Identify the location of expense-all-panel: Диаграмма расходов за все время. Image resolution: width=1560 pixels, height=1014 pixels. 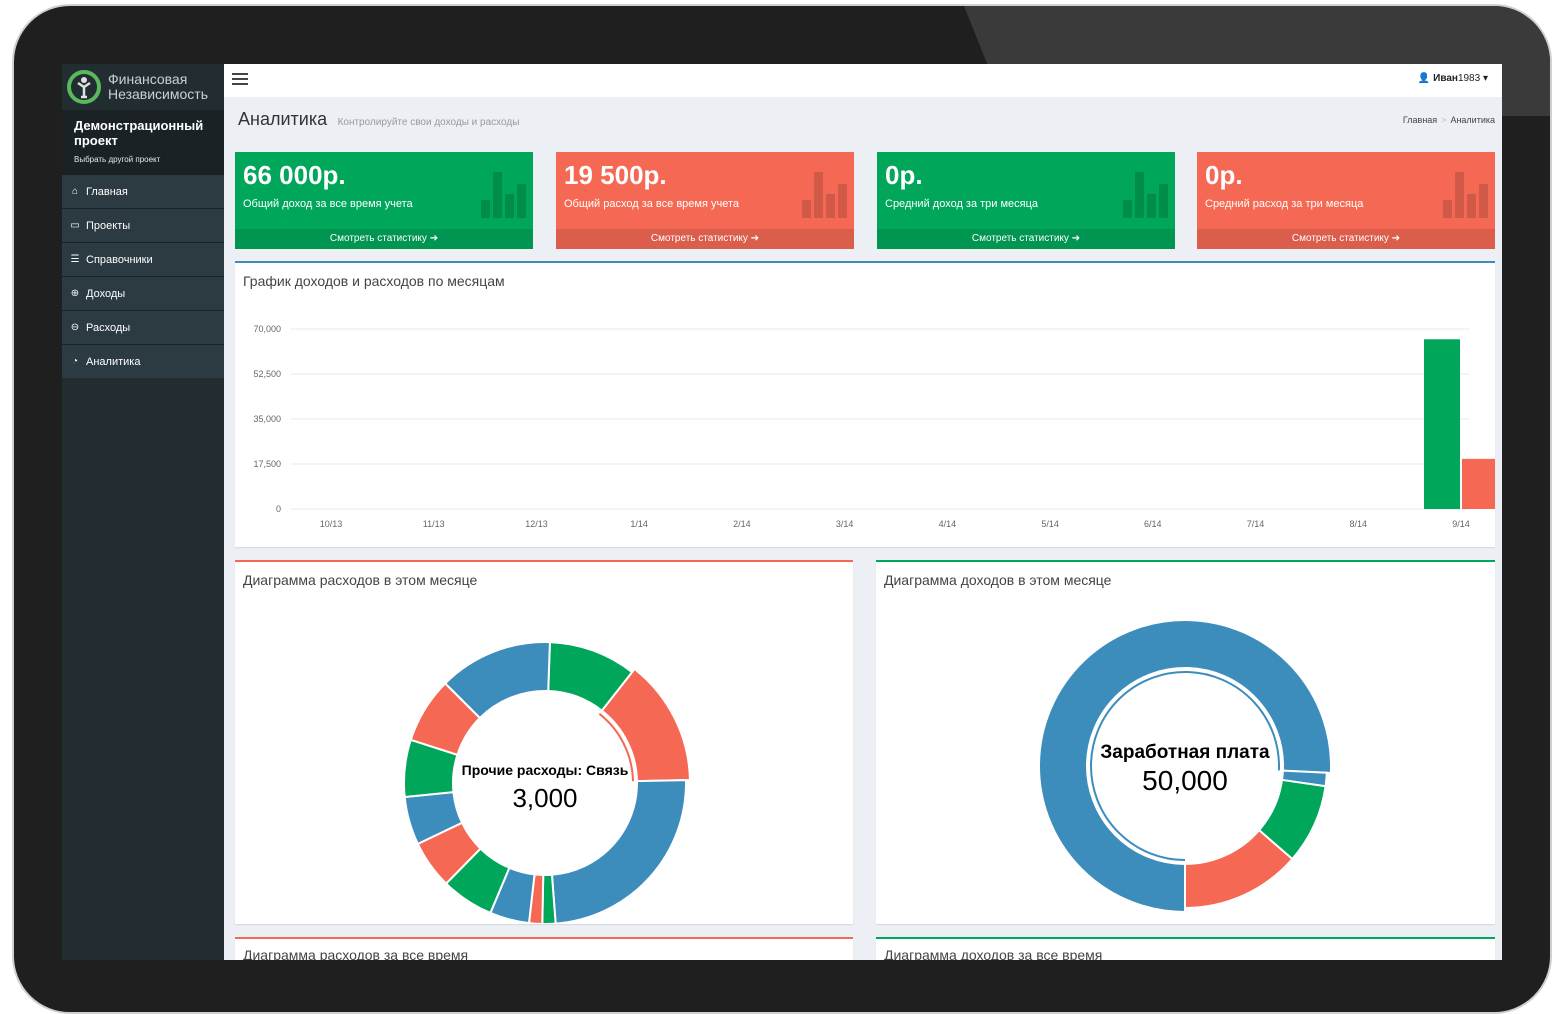
(544, 948).